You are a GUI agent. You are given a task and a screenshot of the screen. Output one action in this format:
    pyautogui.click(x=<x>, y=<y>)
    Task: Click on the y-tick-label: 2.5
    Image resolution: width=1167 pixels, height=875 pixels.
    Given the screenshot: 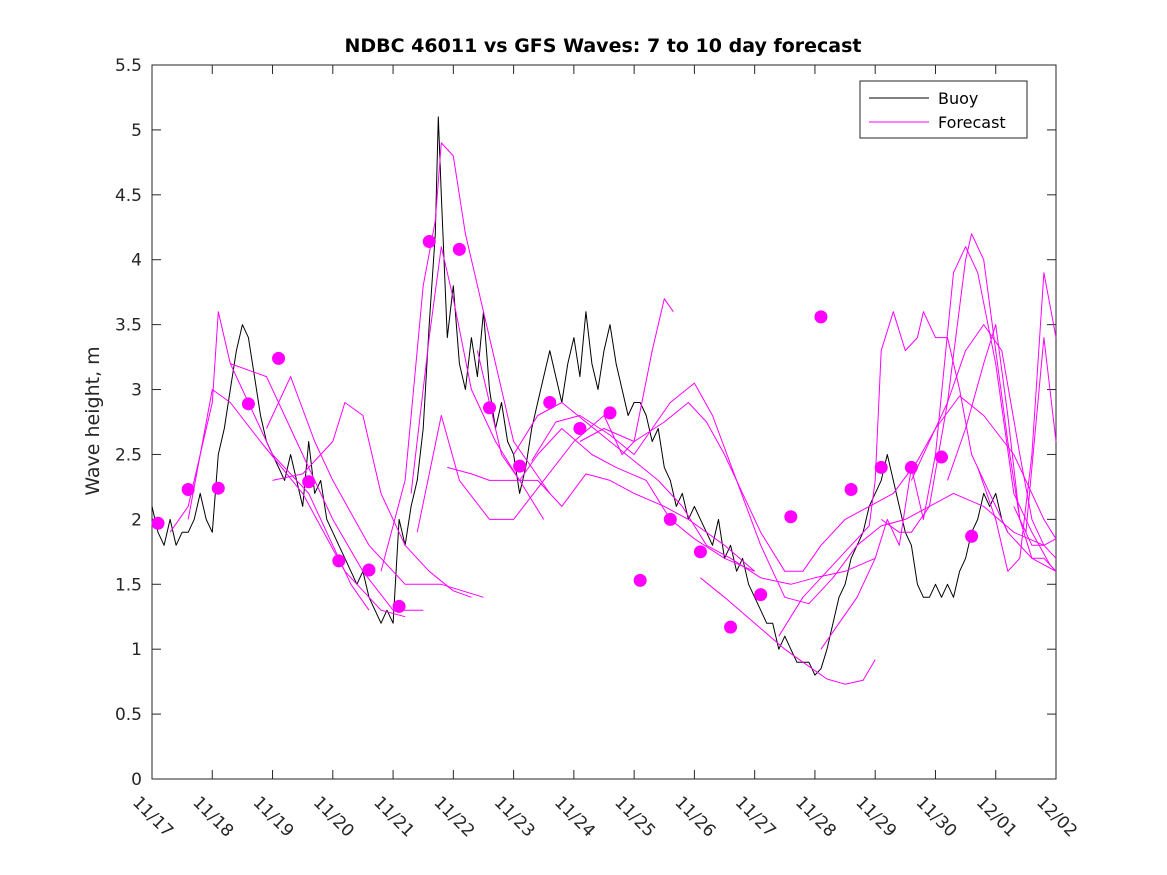 What is the action you would take?
    pyautogui.click(x=128, y=455)
    